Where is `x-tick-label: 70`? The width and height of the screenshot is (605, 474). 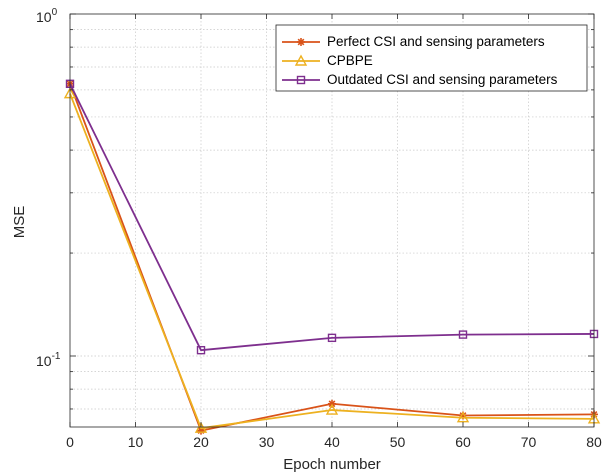 x-tick-label: 70 is located at coordinates (529, 442).